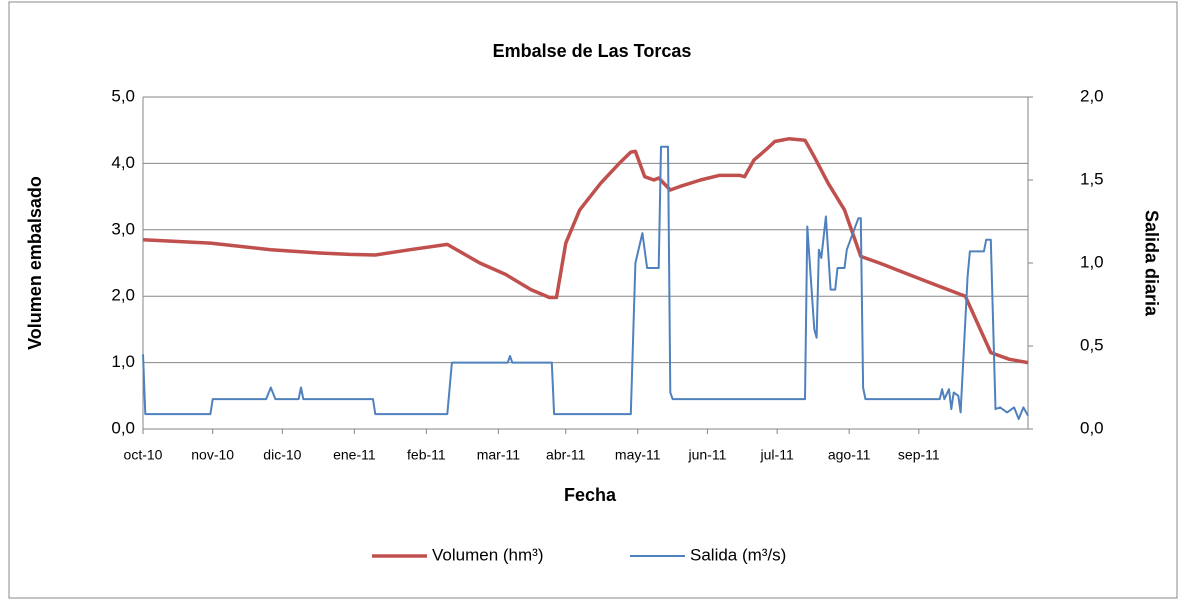  I want to click on x-tick-label: abr-11, so click(566, 455).